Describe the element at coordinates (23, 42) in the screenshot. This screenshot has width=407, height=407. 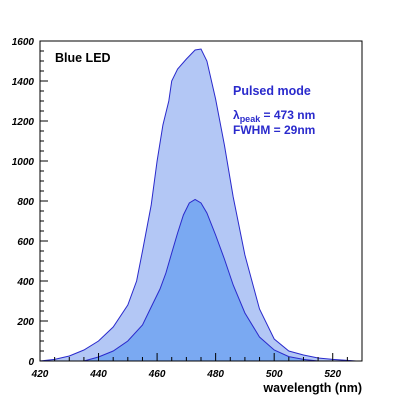
I see `y-tick-label: 1600` at that location.